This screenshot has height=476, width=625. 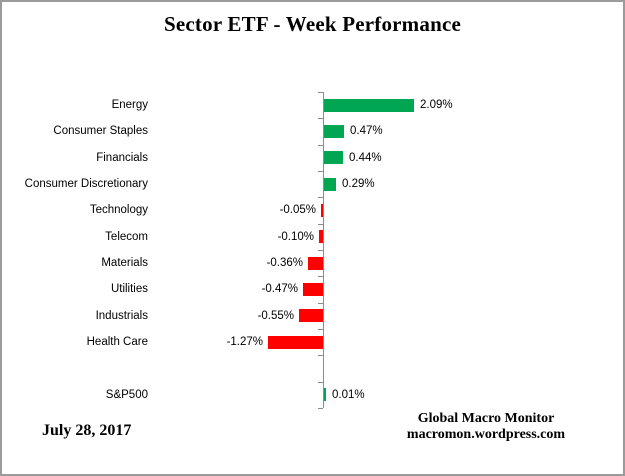 What do you see at coordinates (486, 418) in the screenshot?
I see `attribution-source: Global Macro Monitor` at bounding box center [486, 418].